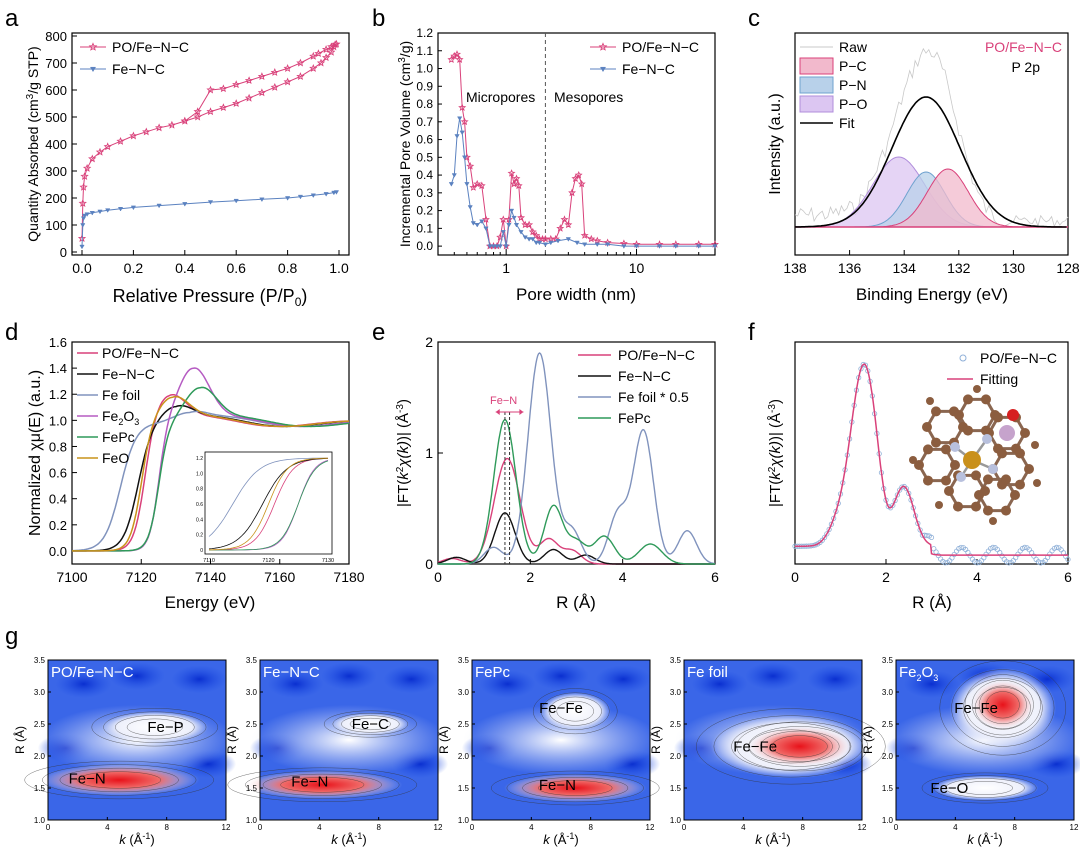 The width and height of the screenshot is (1080, 855). I want to click on b-legend-marker, so click(603, 46).